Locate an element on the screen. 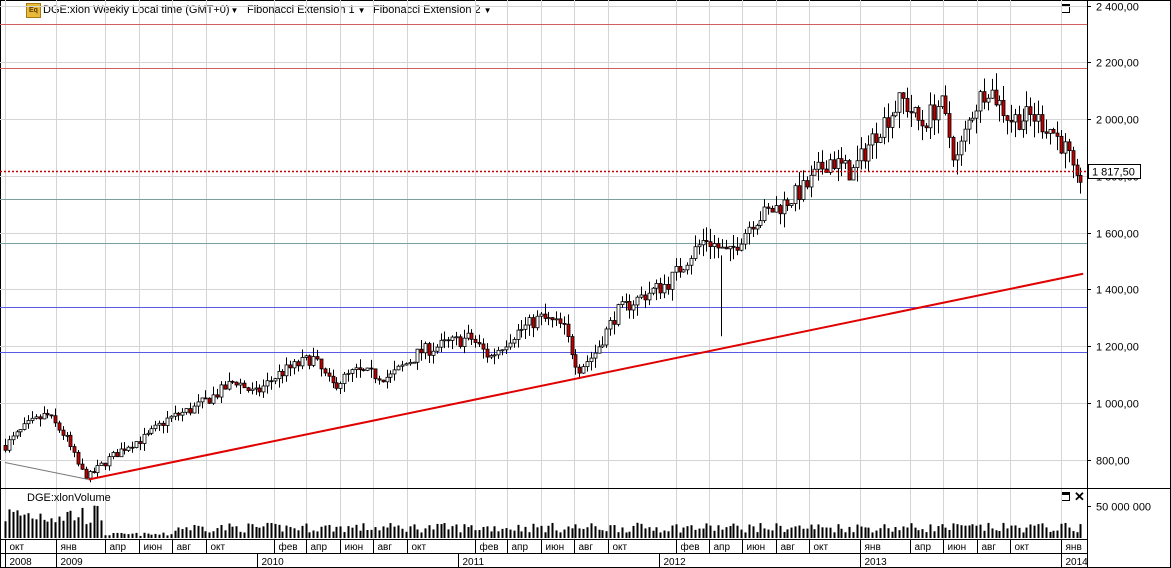 The height and width of the screenshot is (568, 1171). volume-pane-close-button: ✕ is located at coordinates (1079, 496).